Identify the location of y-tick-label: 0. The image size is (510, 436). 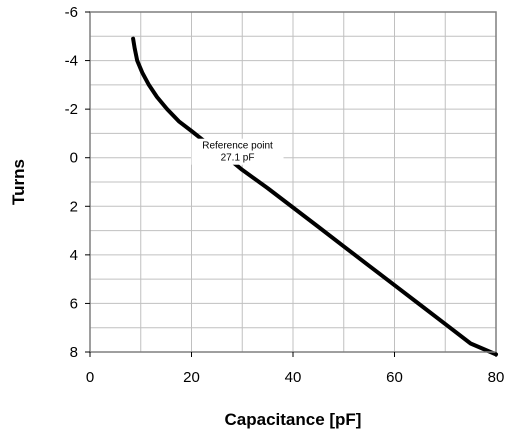
(74, 158).